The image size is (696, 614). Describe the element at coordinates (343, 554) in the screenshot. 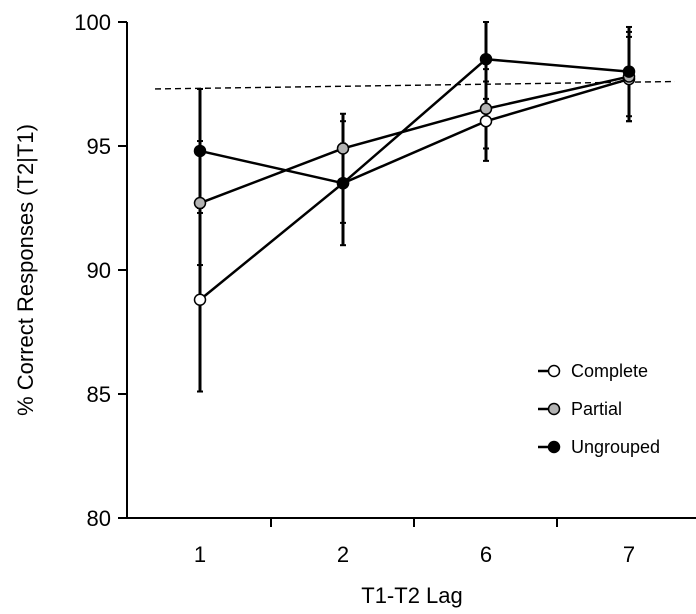

I see `x-tick-label: 2` at that location.